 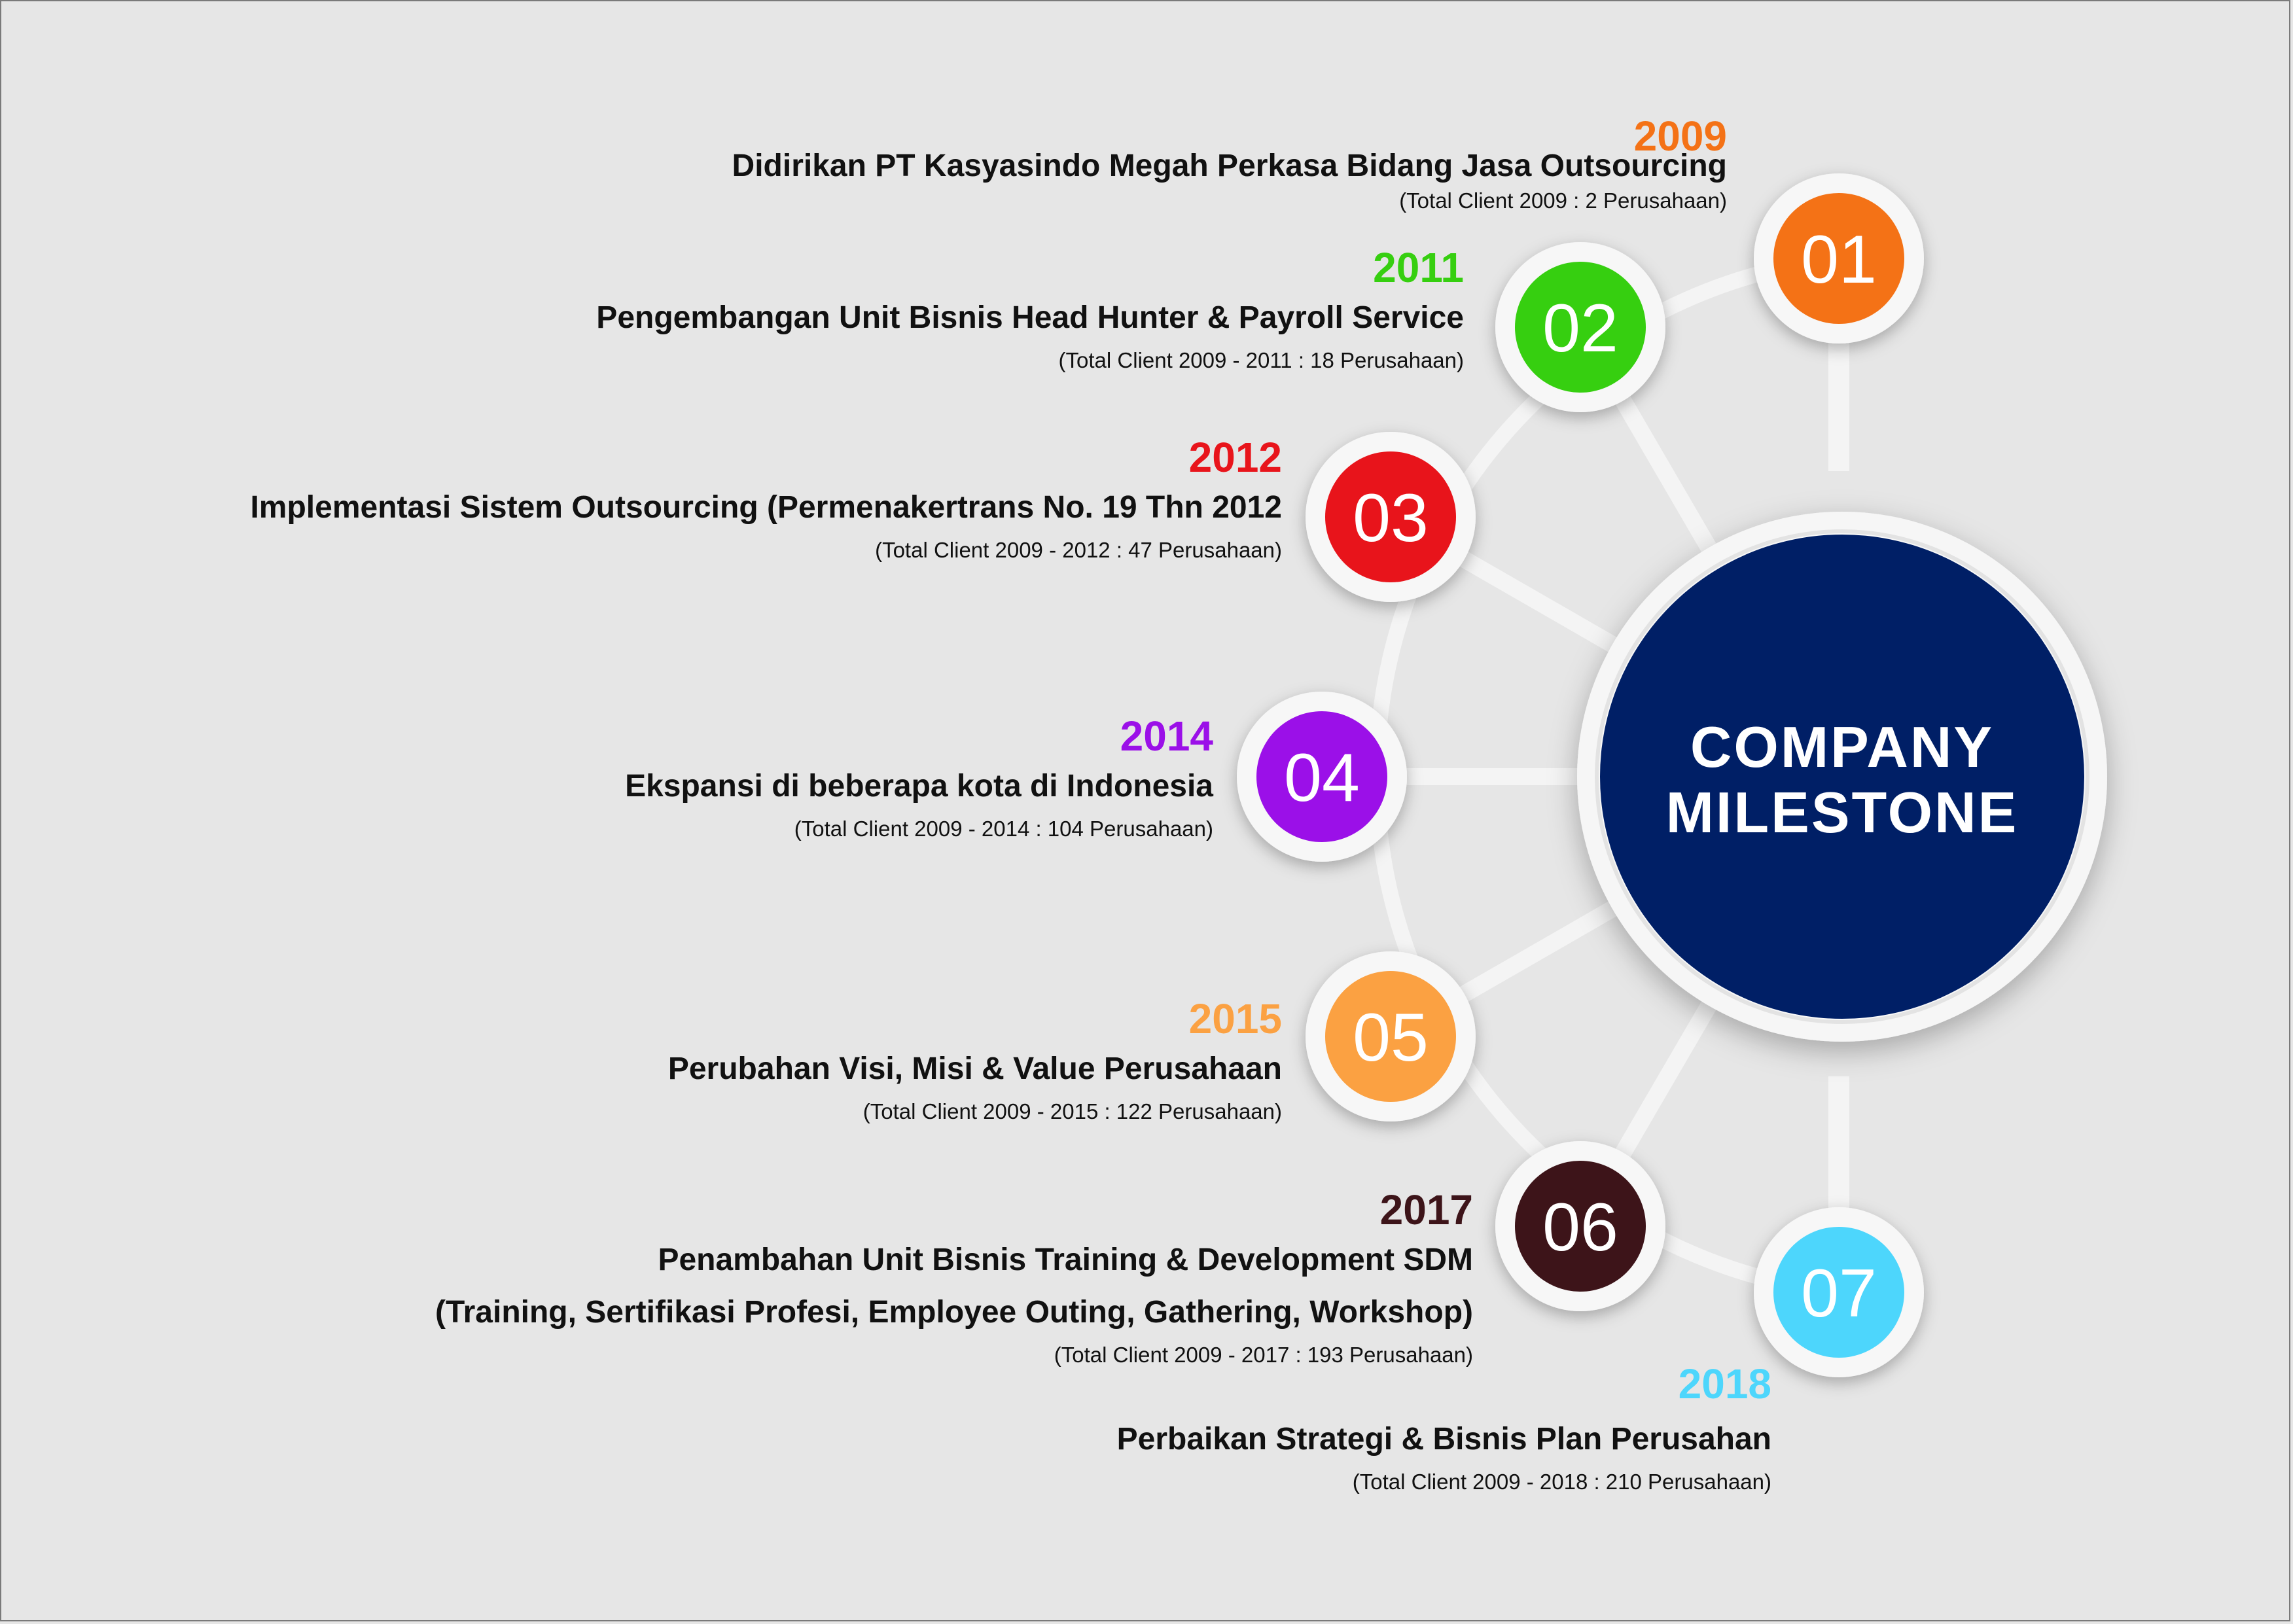 What do you see at coordinates (1418, 267) in the screenshot?
I see `year-label: 2011` at bounding box center [1418, 267].